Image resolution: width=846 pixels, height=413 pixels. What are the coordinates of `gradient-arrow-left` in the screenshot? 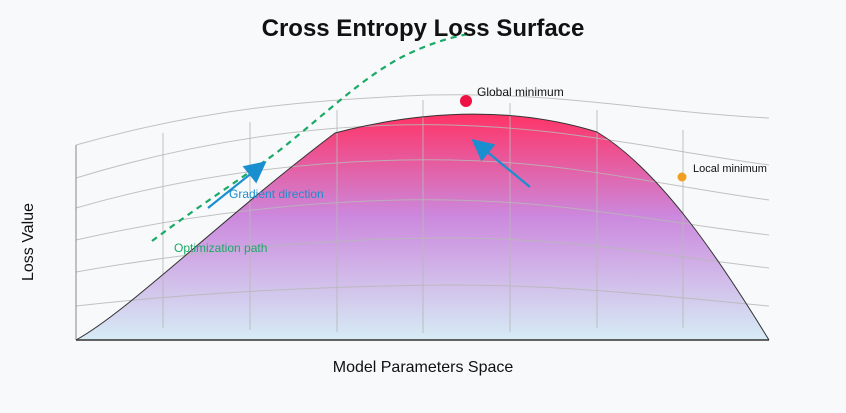 It's located at (237, 185).